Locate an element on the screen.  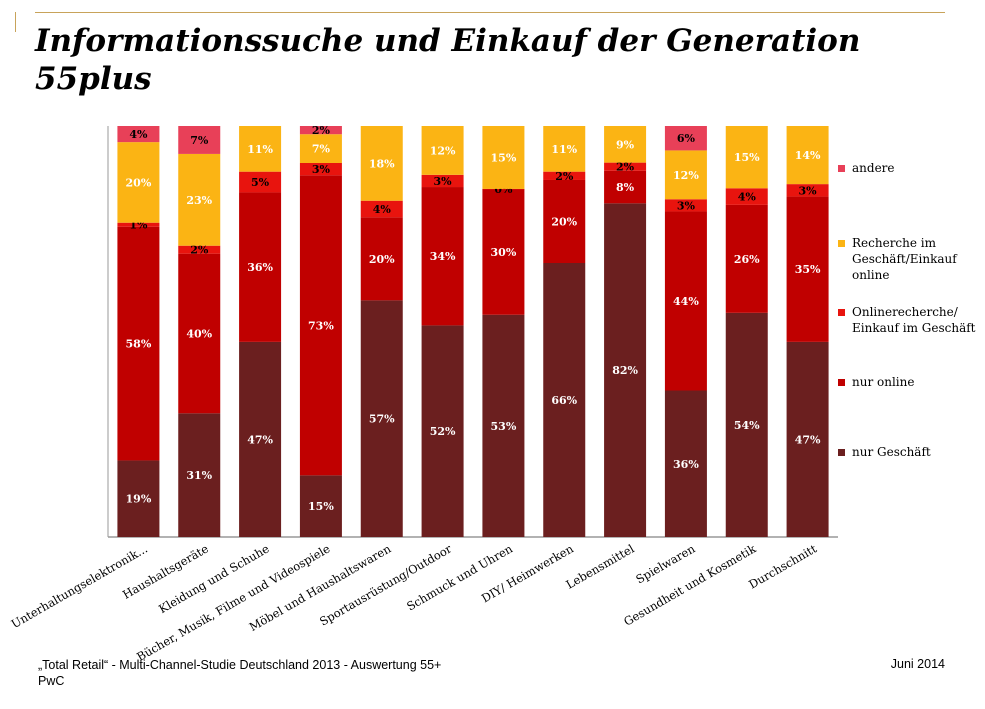
data-label: 5% is located at coordinates (260, 182).